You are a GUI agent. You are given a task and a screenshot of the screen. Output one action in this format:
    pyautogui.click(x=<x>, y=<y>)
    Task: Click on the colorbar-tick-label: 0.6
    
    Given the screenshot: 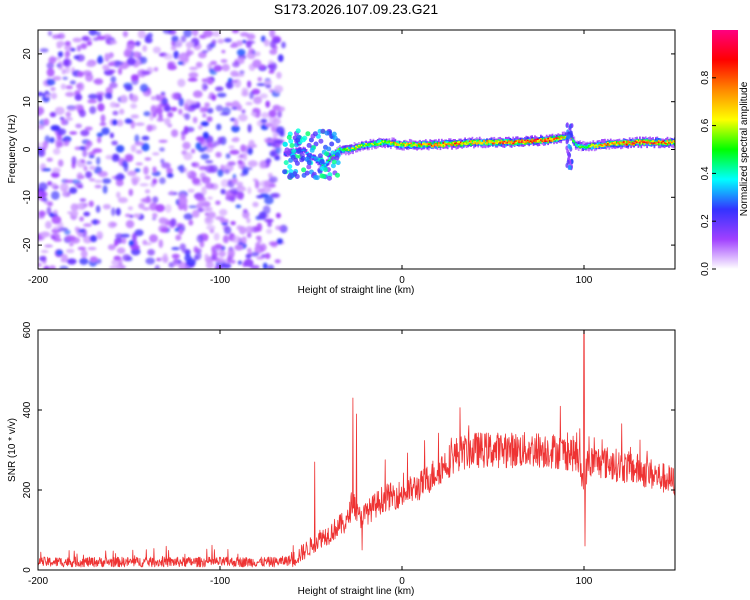 What is the action you would take?
    pyautogui.click(x=705, y=125)
    